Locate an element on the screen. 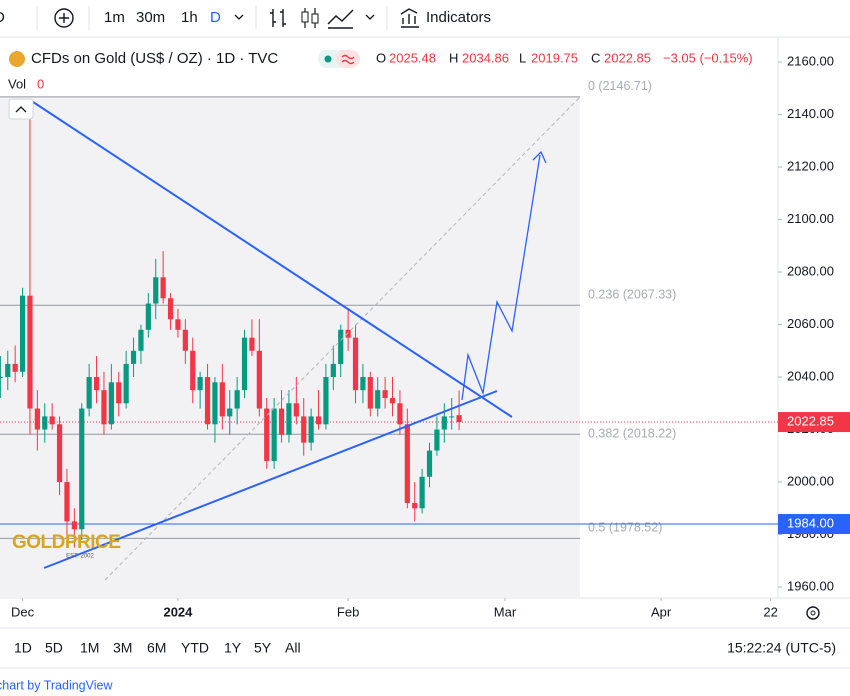 The image size is (850, 696). status-badge is located at coordinates (348, 59).